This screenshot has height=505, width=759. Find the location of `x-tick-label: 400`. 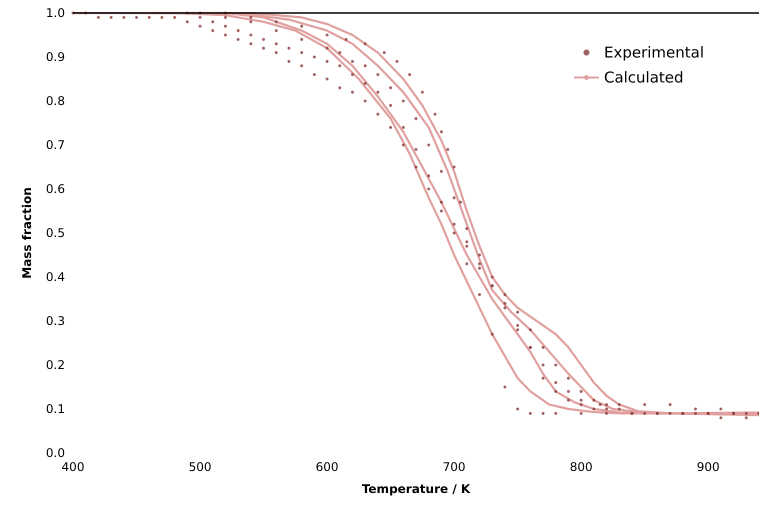

x-tick-label: 400 is located at coordinates (73, 467).